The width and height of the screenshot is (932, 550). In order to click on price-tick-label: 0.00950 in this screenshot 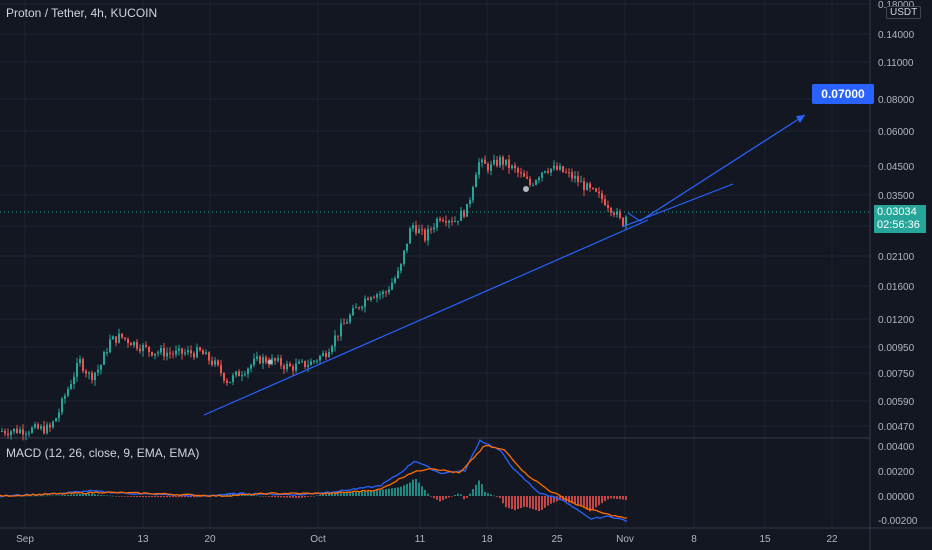, I will do `click(896, 348)`.